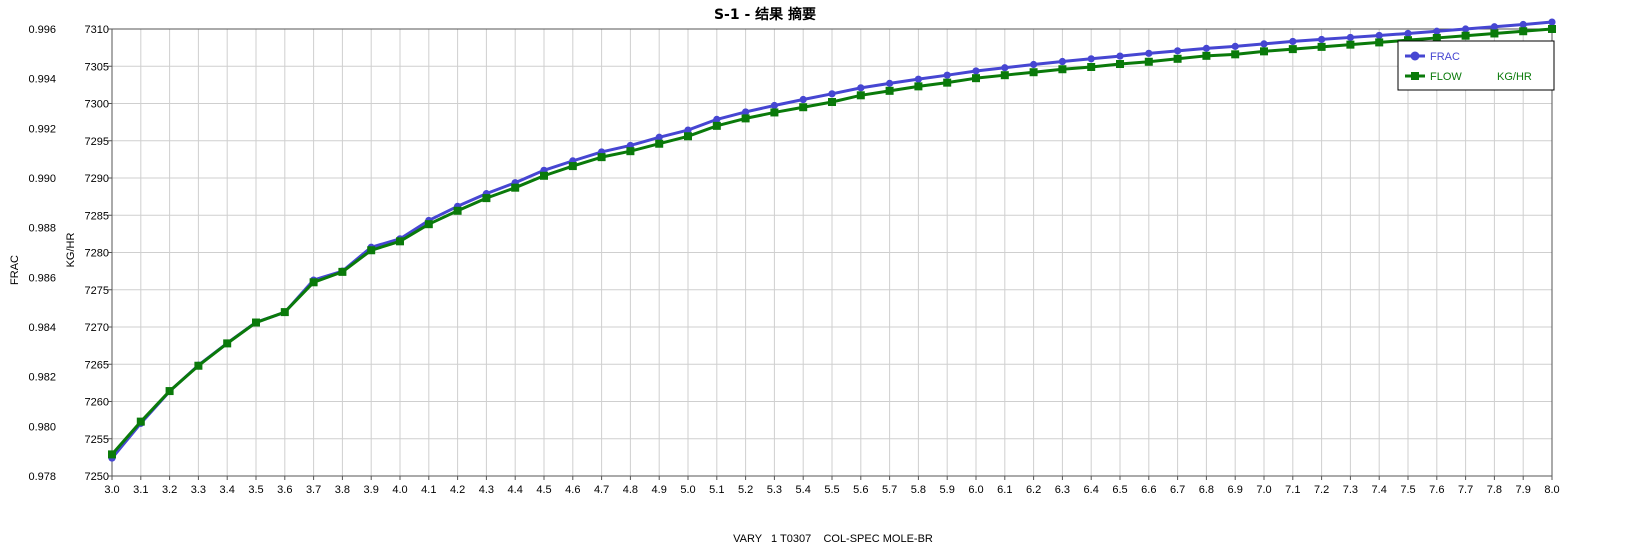 Image resolution: width=1637 pixels, height=548 pixels. What do you see at coordinates (227, 490) in the screenshot?
I see `x-tick-label: 3.4` at bounding box center [227, 490].